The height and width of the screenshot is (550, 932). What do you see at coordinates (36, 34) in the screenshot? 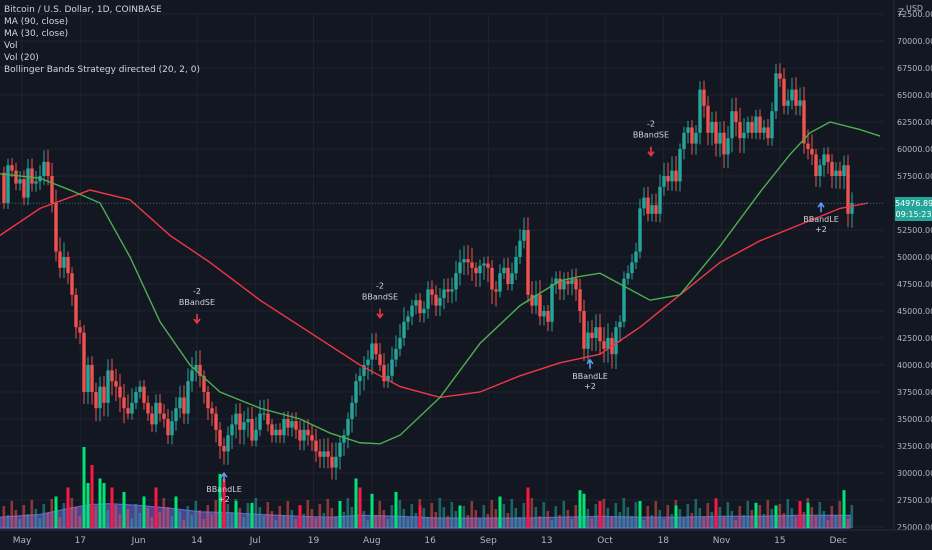
I see `legend-ma30: MA (30, close)` at bounding box center [36, 34].